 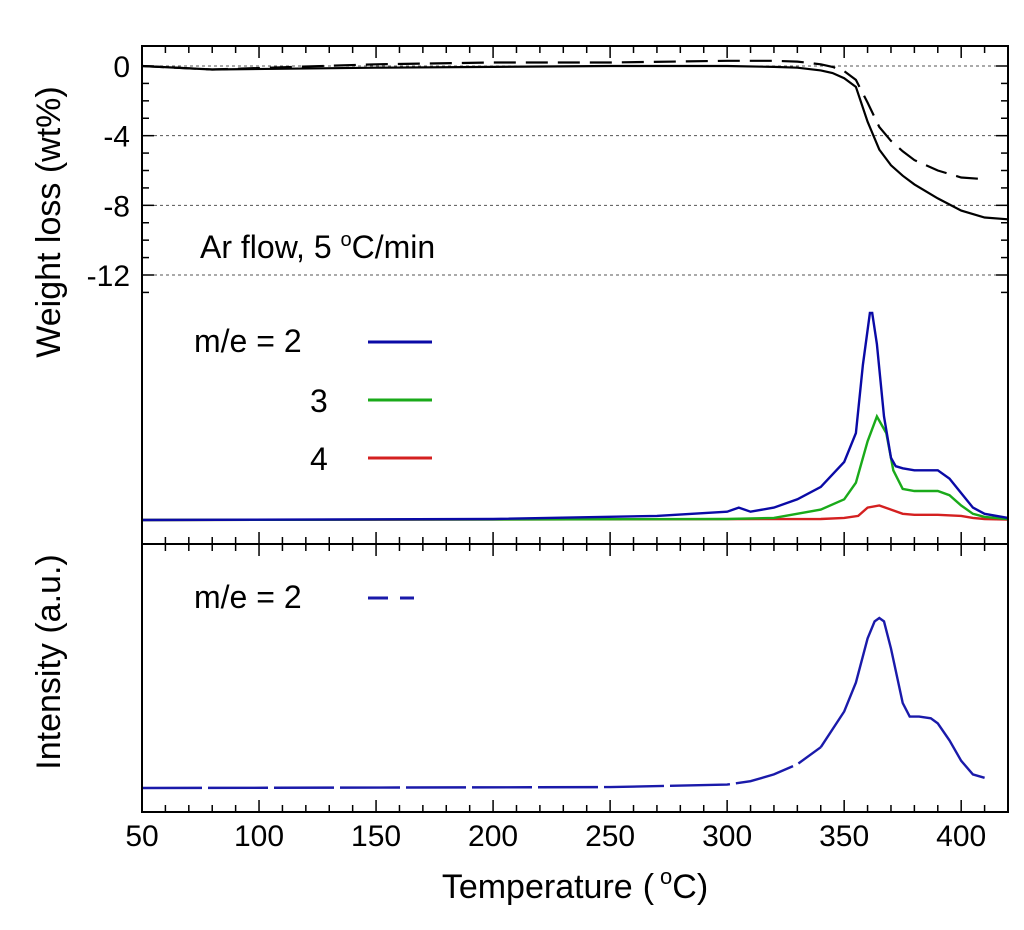 What do you see at coordinates (121, 67) in the screenshot?
I see `y-tick-label-0: 0` at bounding box center [121, 67].